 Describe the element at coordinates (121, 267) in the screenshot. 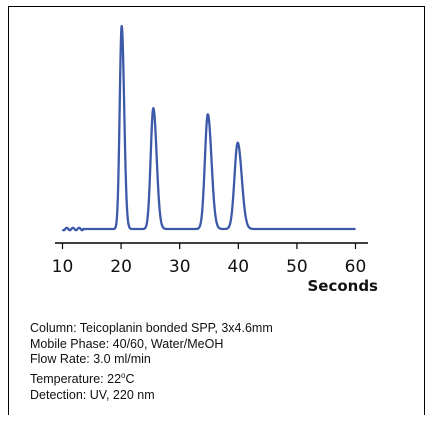

I see `x-tick-label-20: 20` at that location.